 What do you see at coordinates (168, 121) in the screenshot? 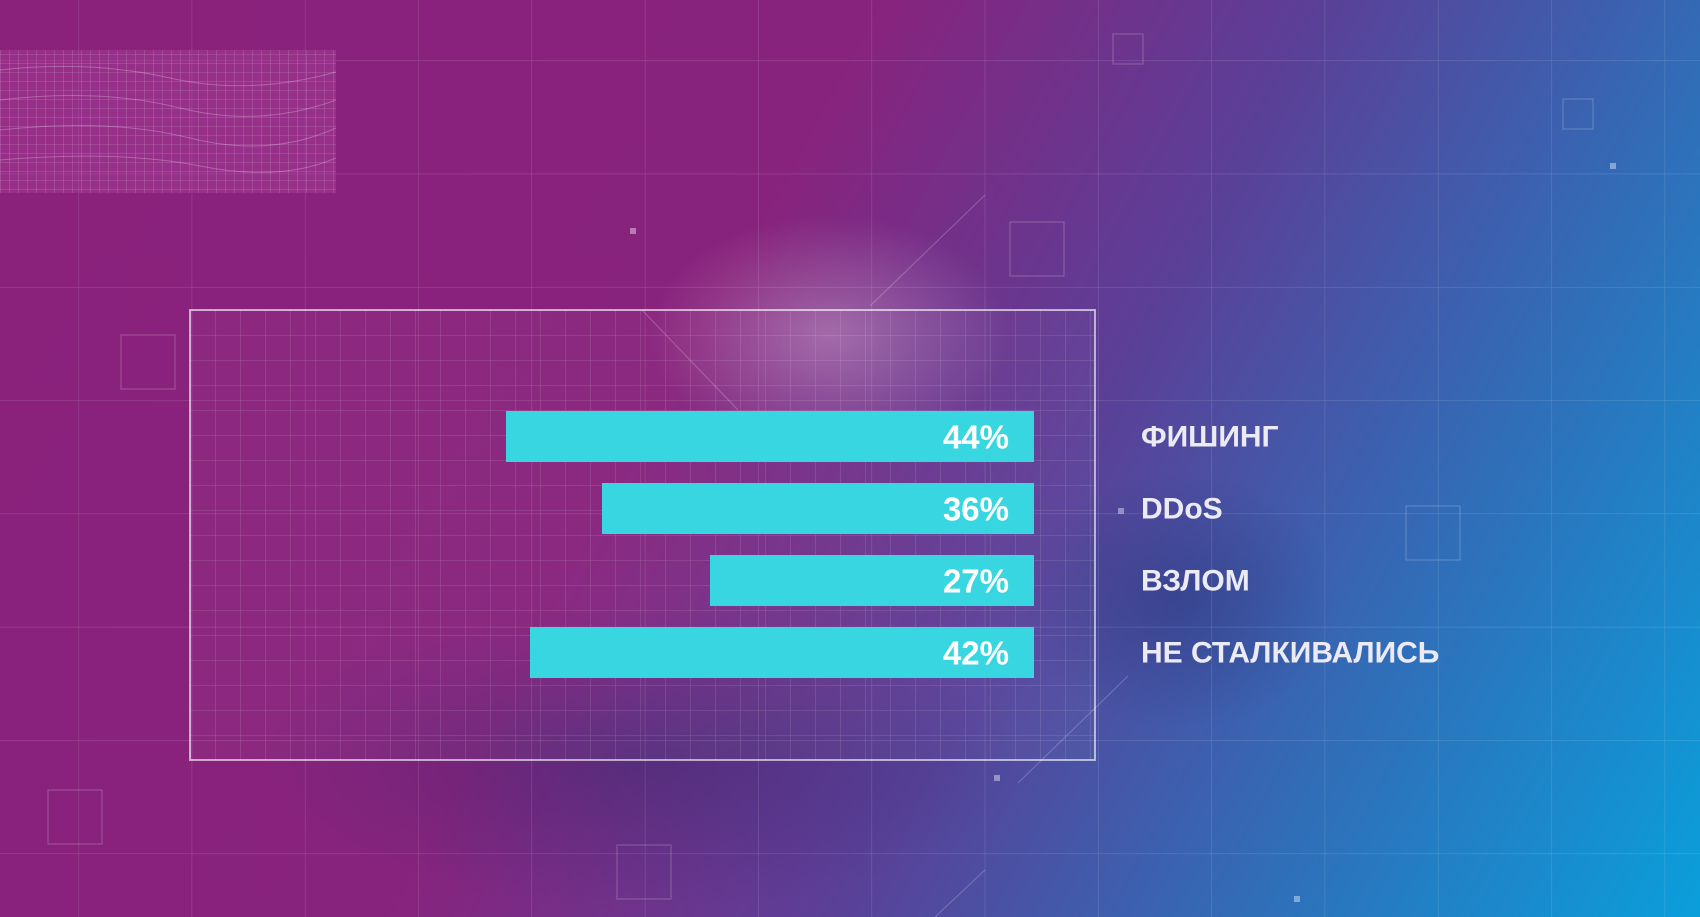
I see `decorative-mesh` at bounding box center [168, 121].